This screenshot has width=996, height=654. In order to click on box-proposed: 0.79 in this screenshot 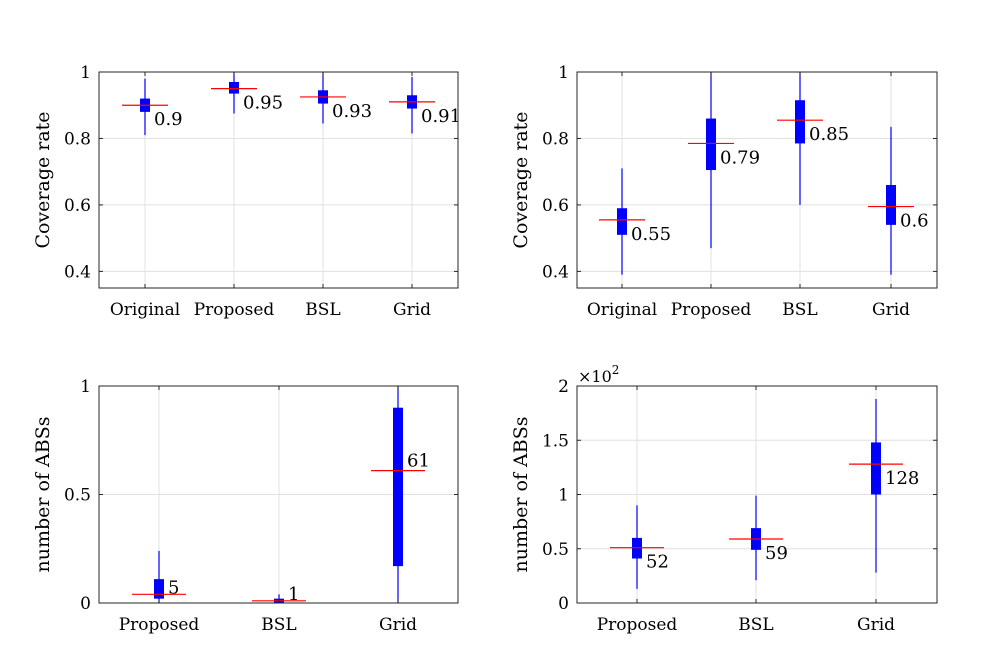, I will do `click(724, 160)`.